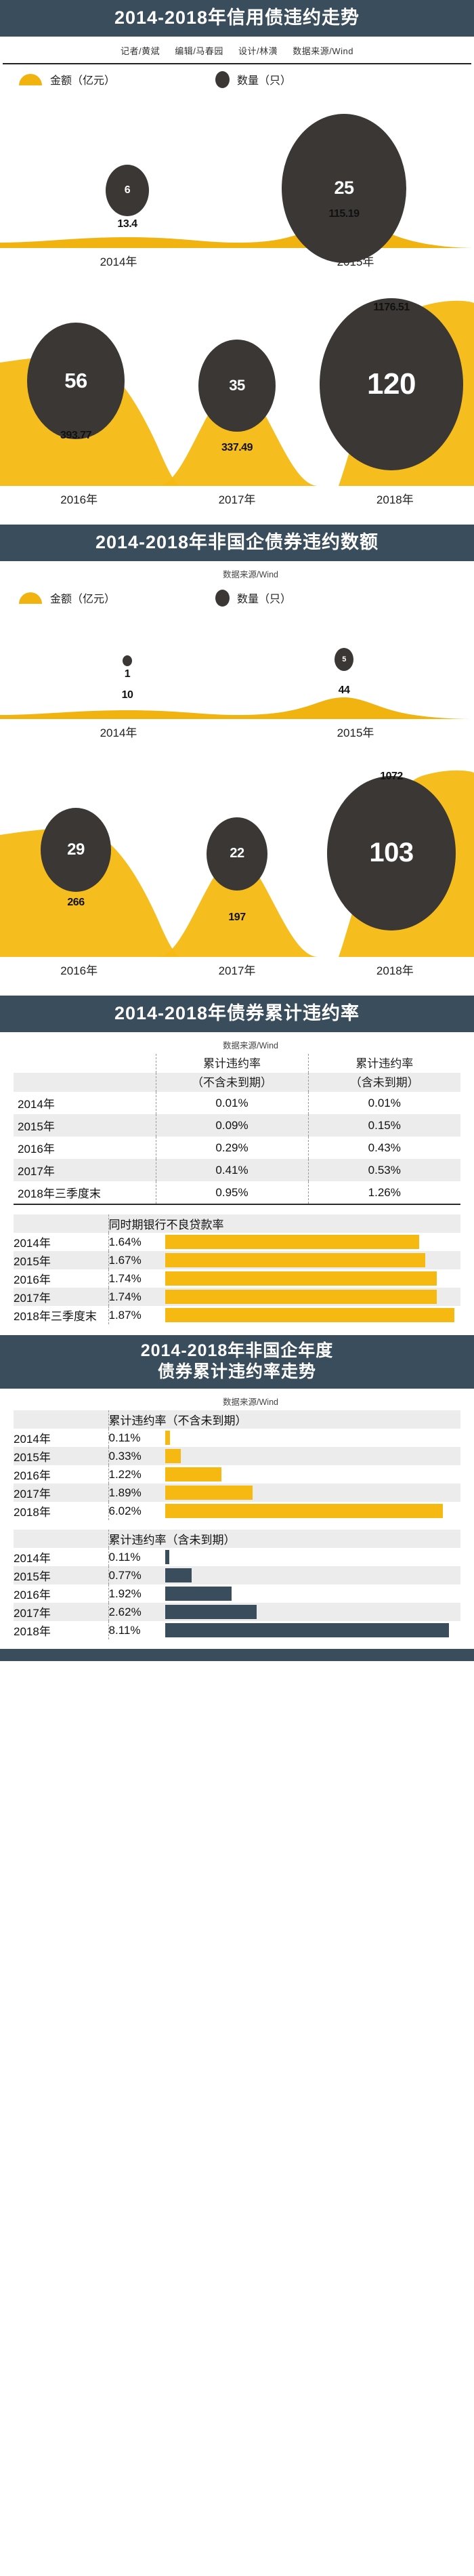 This screenshot has height=2576, width=474. What do you see at coordinates (237, 262) in the screenshot?
I see `year-row-1a: 2014年 2015年` at bounding box center [237, 262].